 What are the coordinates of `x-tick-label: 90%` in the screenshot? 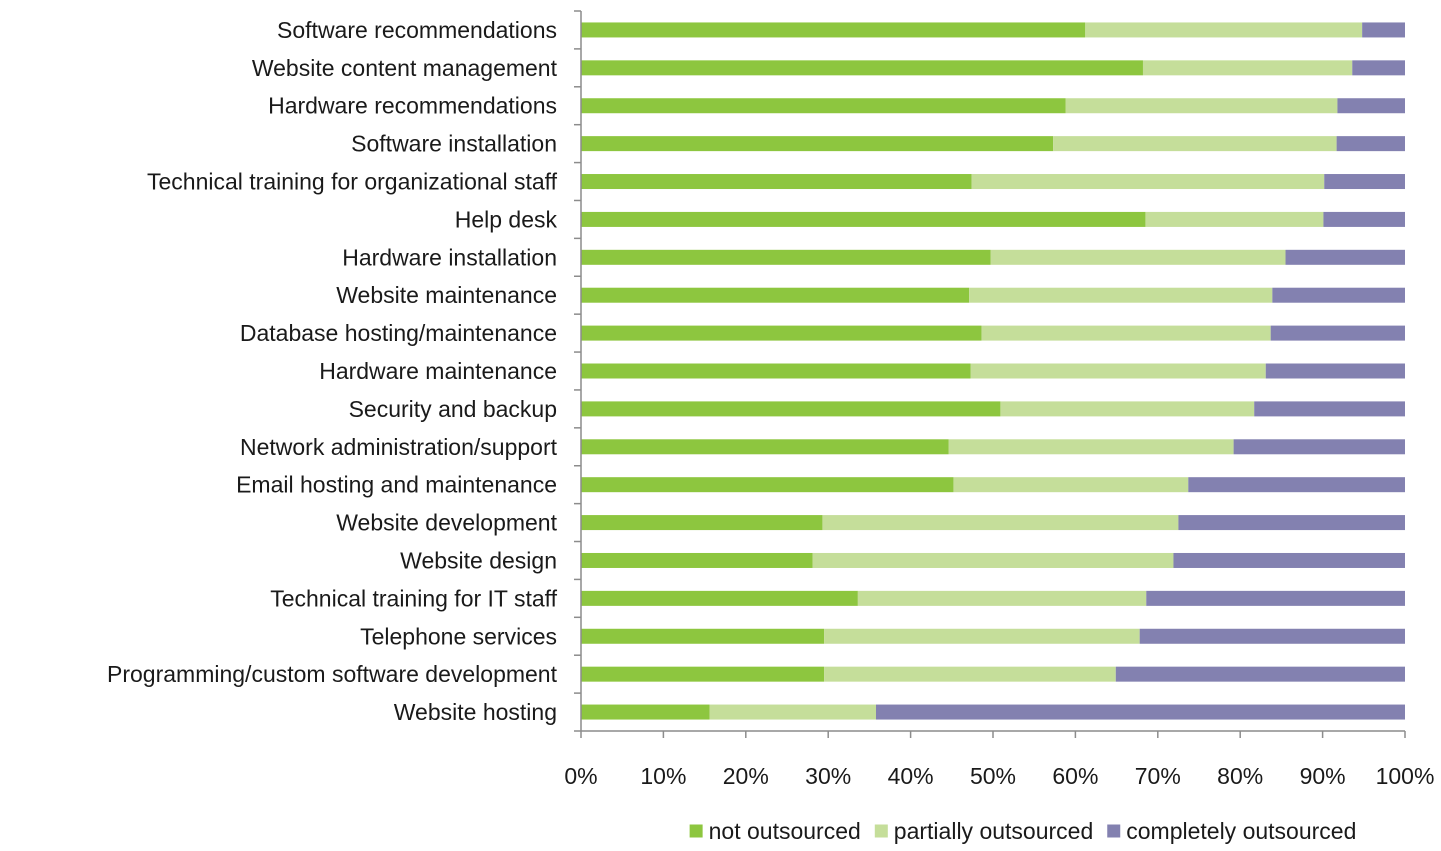 It's located at (1323, 776).